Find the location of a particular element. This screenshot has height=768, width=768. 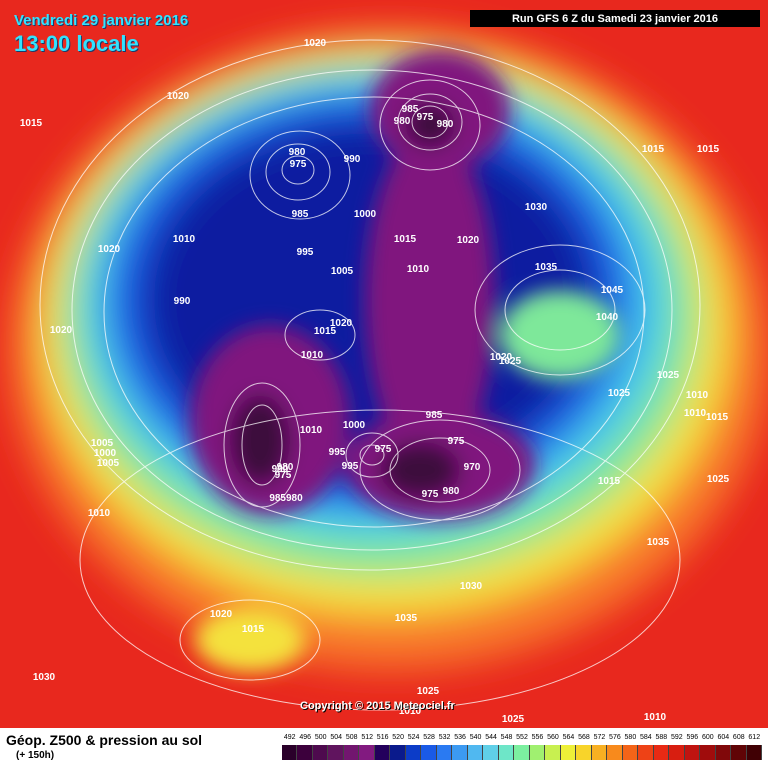

south-dark-core is located at coordinates (420, 470).